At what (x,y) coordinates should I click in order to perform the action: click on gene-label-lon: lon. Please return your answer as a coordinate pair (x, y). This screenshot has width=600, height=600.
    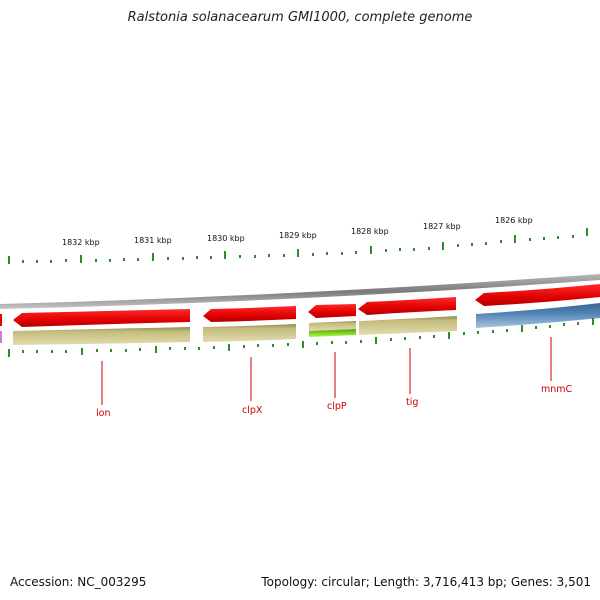
    Looking at the image, I should click on (103, 413).